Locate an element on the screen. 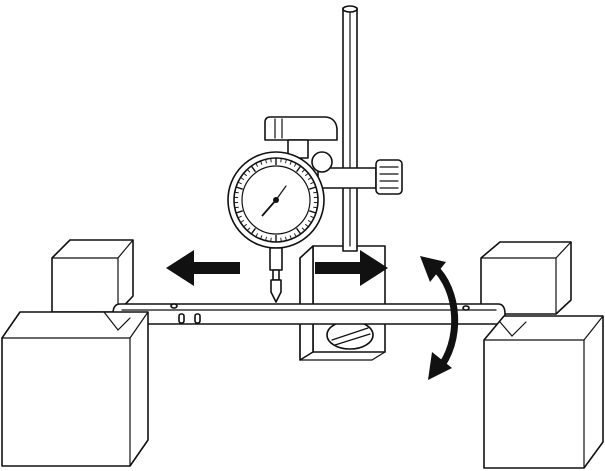 Image resolution: width=605 pixels, height=471 pixels. indicator-clamp is located at coordinates (333, 155).